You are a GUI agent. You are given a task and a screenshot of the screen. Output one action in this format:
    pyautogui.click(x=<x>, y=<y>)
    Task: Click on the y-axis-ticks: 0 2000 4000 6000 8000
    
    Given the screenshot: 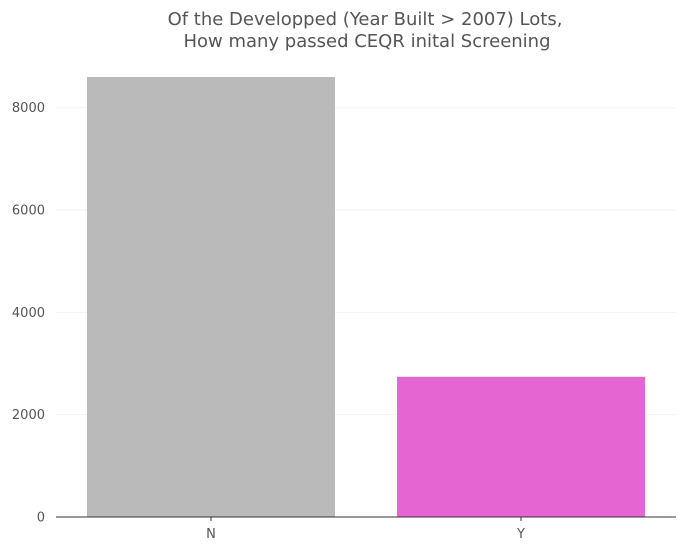 What is the action you would take?
    pyautogui.click(x=28, y=313)
    